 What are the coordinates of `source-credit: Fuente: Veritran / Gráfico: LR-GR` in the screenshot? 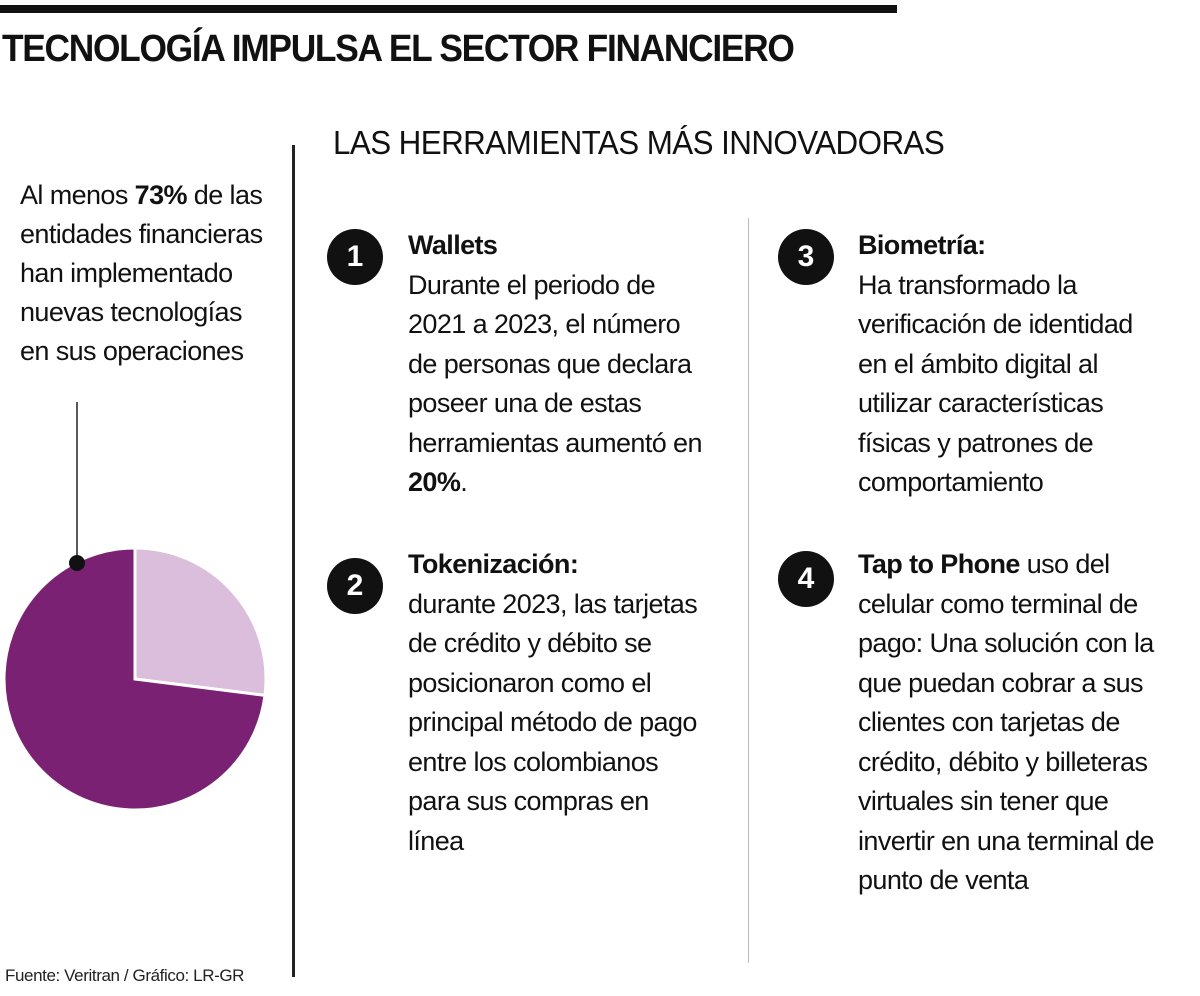 It's located at (125, 975).